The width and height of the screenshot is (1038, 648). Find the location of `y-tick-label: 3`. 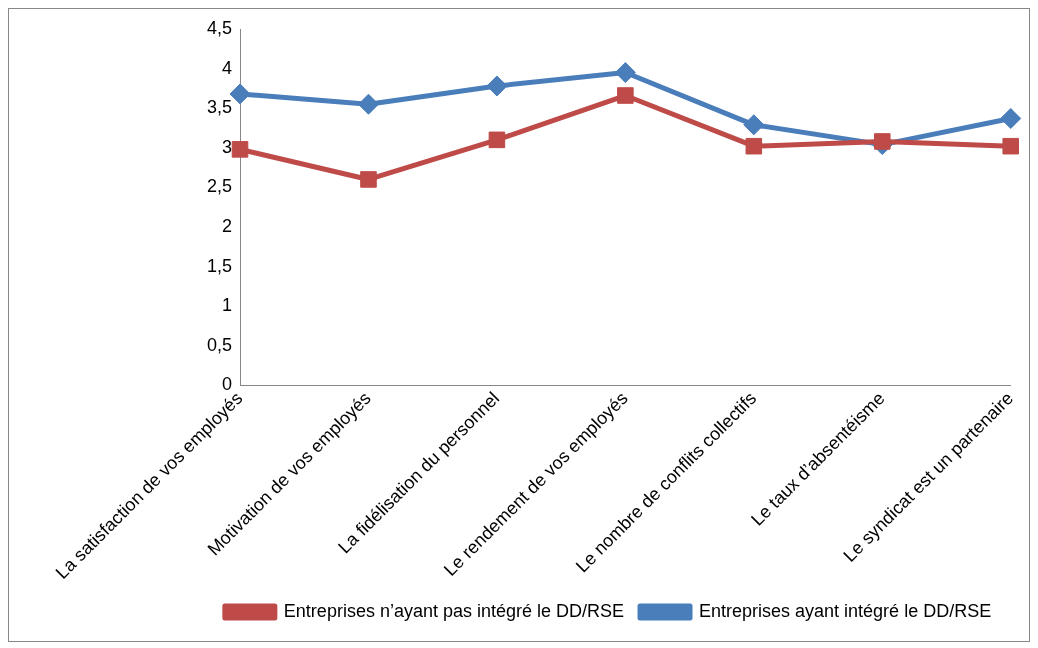

y-tick-label: 3 is located at coordinates (227, 146).